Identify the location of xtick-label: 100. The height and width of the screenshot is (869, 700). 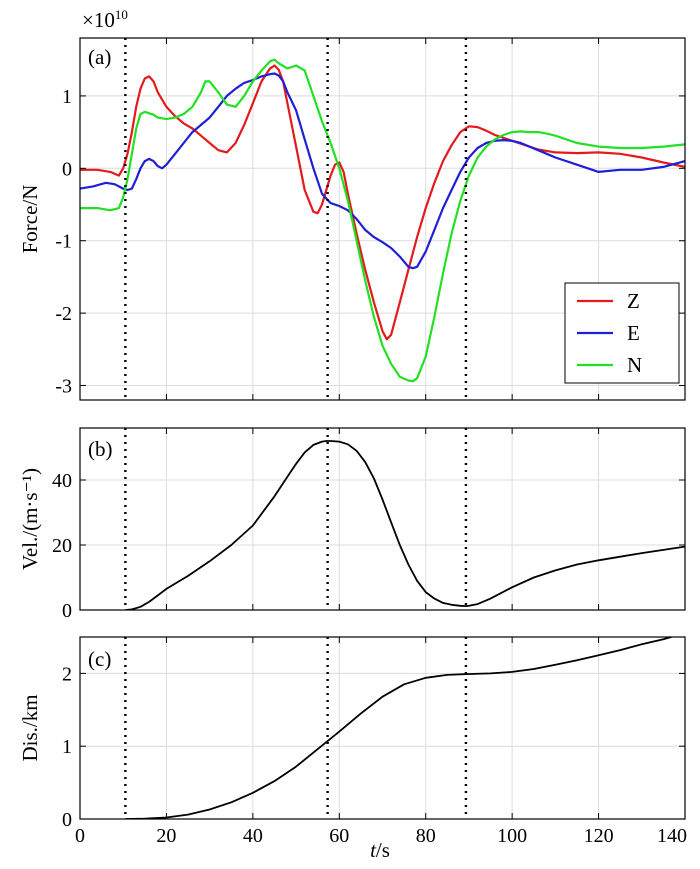
(512, 836).